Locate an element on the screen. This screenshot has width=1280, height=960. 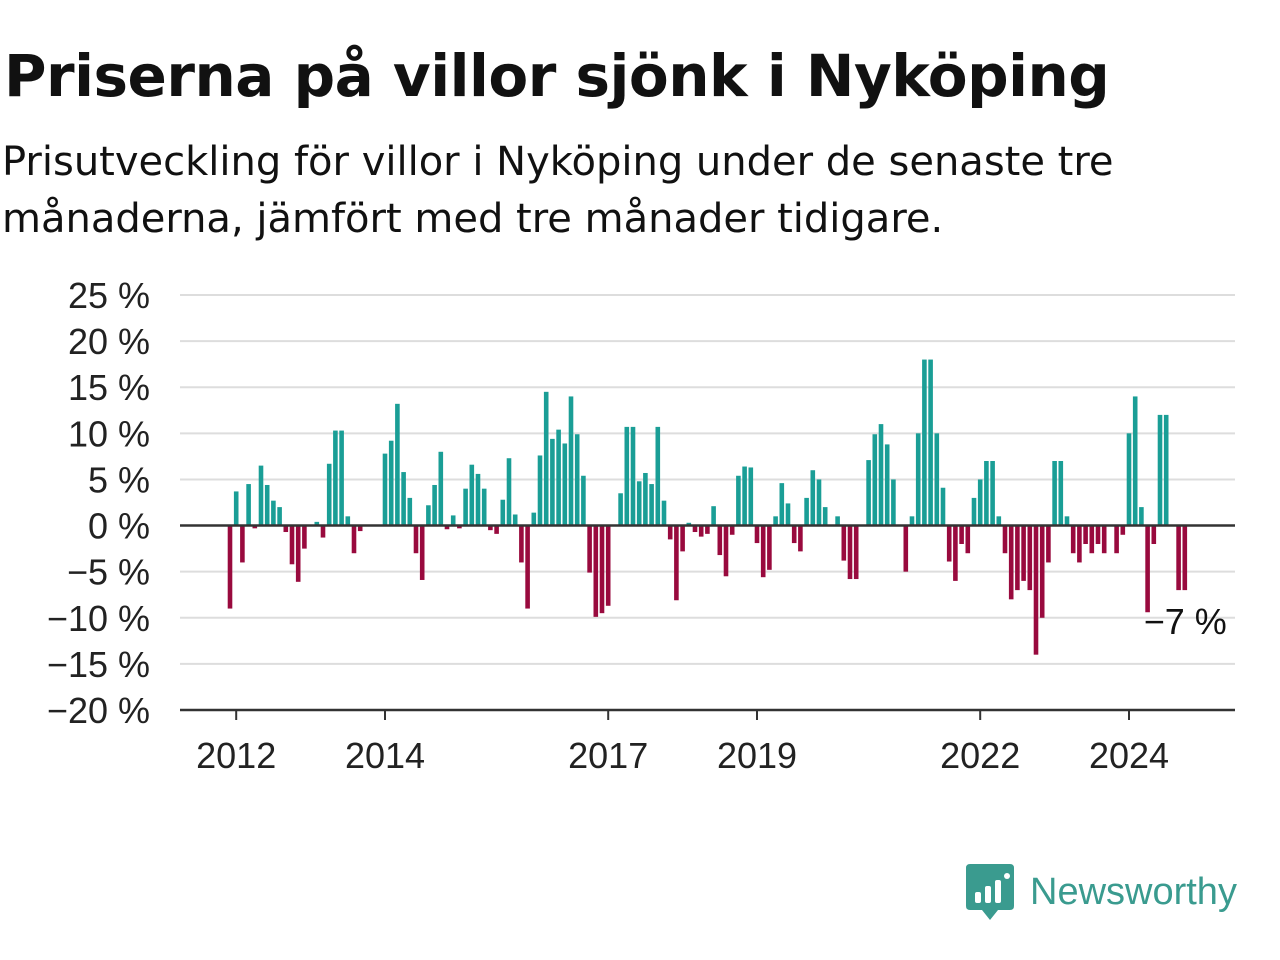
x-tick-label: 2012 is located at coordinates (236, 755).